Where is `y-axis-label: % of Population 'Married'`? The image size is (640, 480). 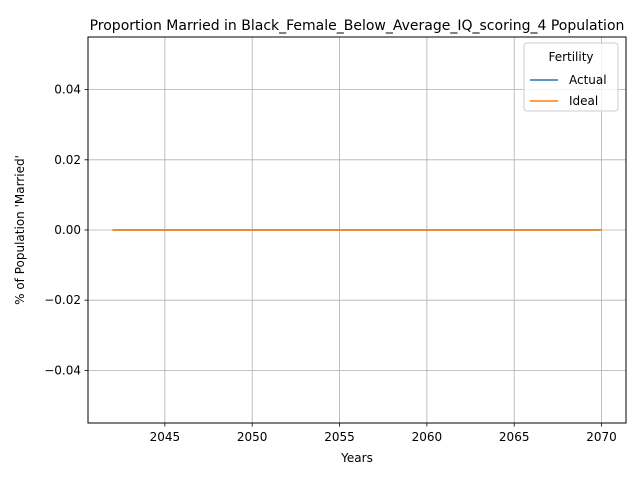 y-axis-label: % of Population 'Married' is located at coordinates (20, 230).